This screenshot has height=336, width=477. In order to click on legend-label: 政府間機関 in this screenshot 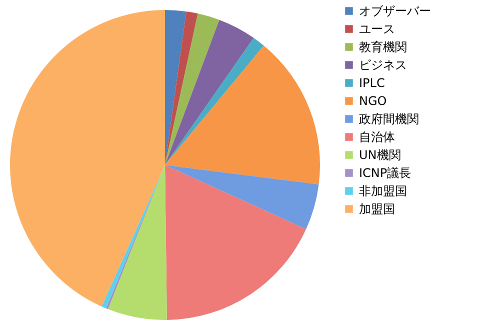, I will do `click(389, 119)`.